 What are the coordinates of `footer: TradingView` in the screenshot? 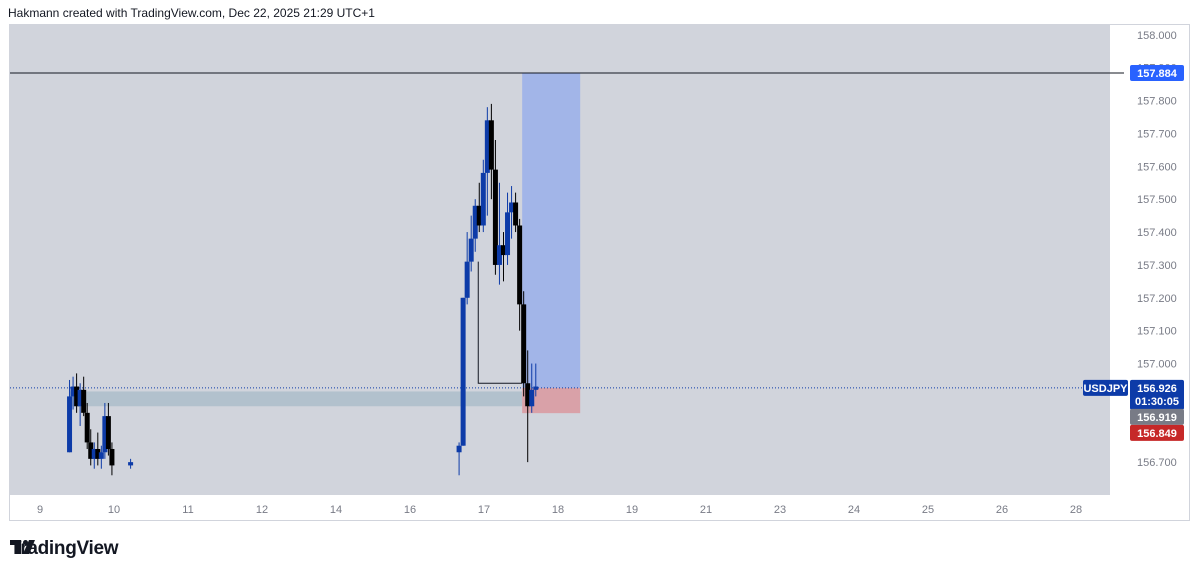 It's located at (64, 549).